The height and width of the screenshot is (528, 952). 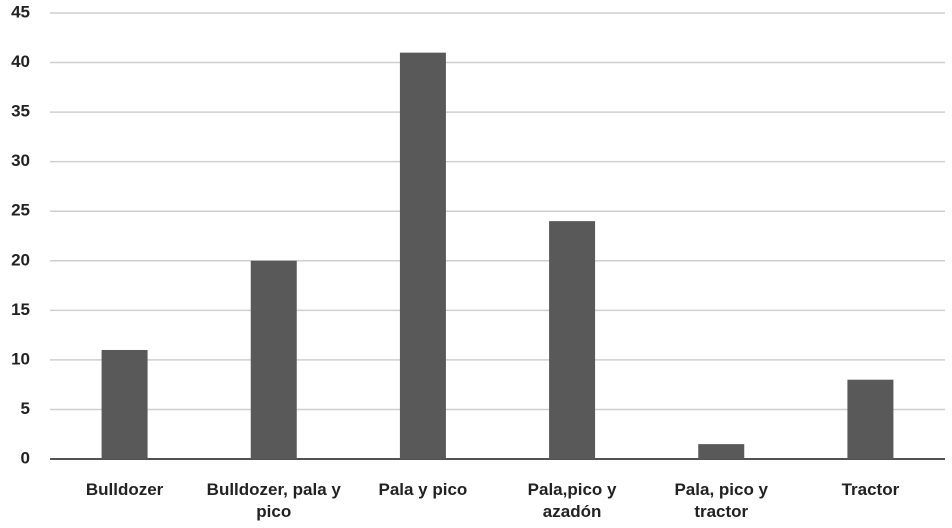 I want to click on y-tick-label: 45, so click(x=20, y=11).